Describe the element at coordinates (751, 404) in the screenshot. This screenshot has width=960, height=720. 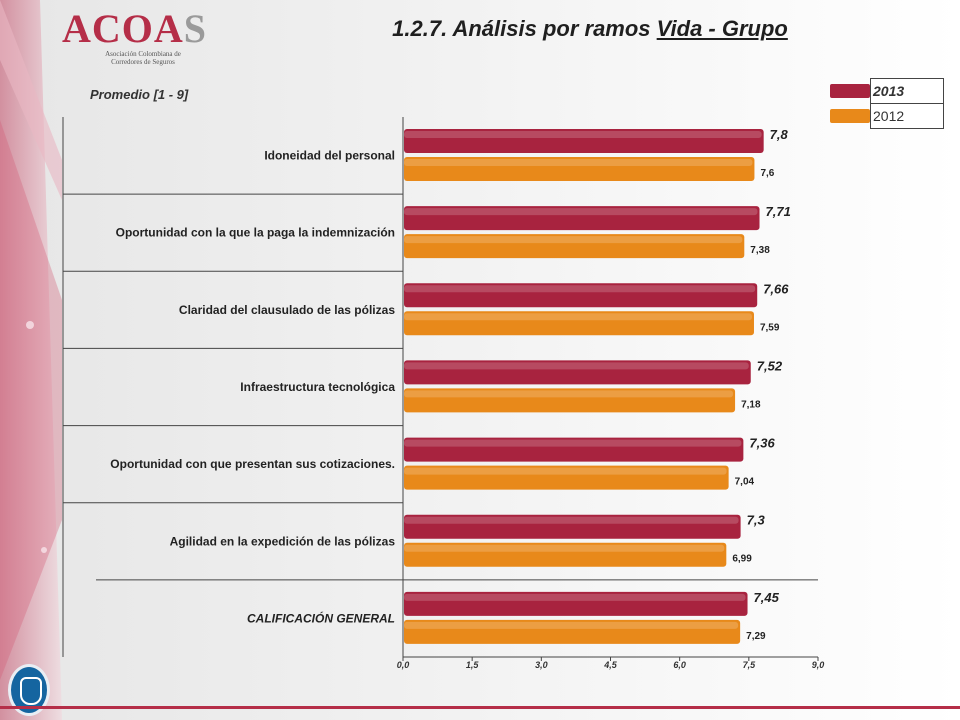
I see `data-label-2012: 7,18` at that location.